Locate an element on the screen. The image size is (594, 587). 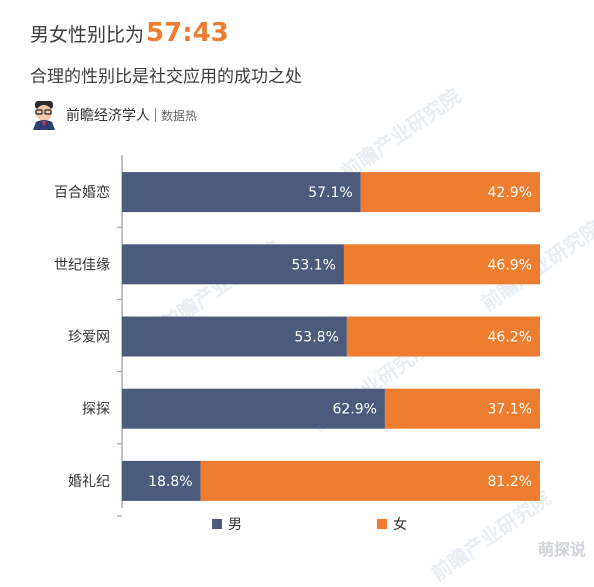
chart-title: 男女性别比为57:43 is located at coordinates (129, 33).